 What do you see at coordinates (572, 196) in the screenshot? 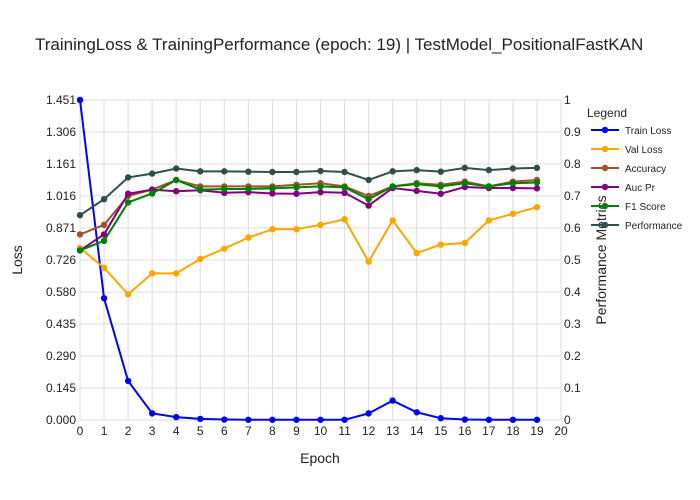
I see `right-y-tick-label: 0.7` at bounding box center [572, 196].